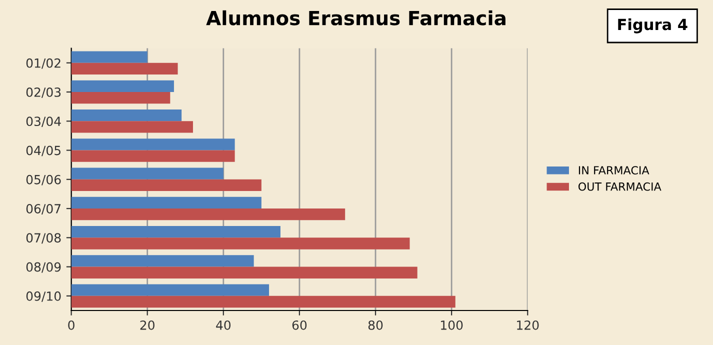 Image resolution: width=713 pixels, height=345 pixels. What do you see at coordinates (653, 26) in the screenshot?
I see `text: Figura 4` at bounding box center [653, 26].